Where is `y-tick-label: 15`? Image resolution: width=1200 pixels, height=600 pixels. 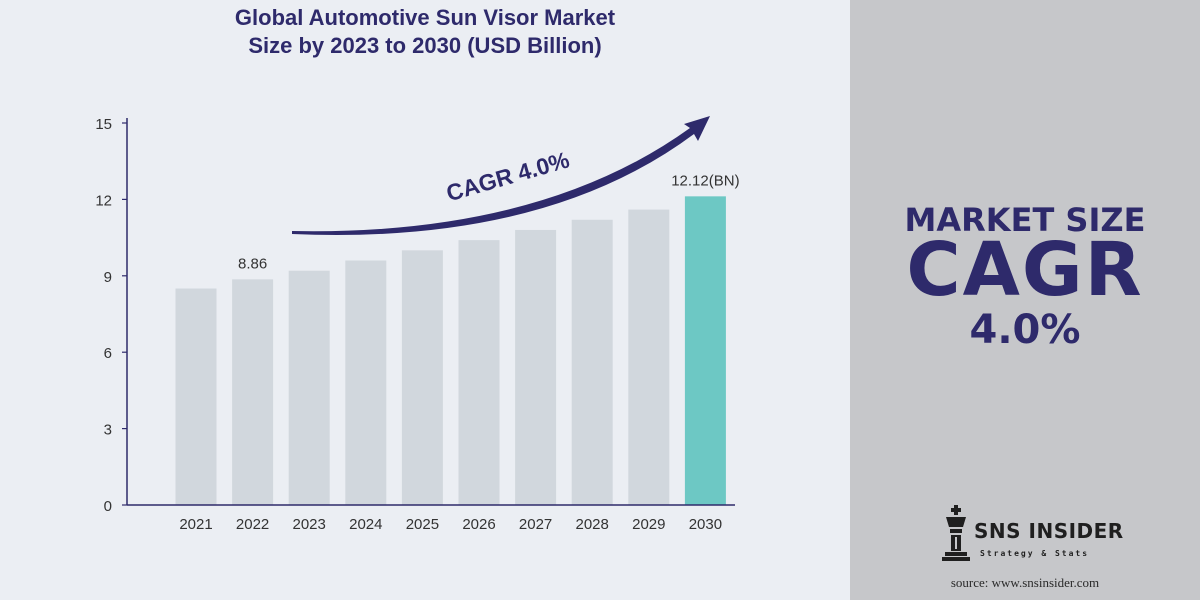
y-tick-label: 15 is located at coordinates (103, 124).